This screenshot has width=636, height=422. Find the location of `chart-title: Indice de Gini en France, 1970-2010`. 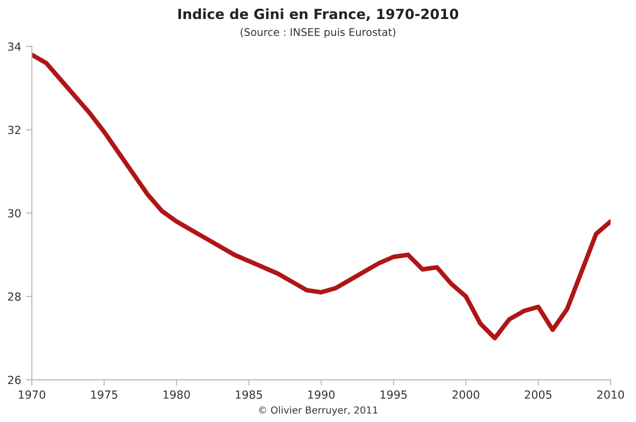

chart-title: Indice de Gini en France, 1970-2010 is located at coordinates (318, 14).